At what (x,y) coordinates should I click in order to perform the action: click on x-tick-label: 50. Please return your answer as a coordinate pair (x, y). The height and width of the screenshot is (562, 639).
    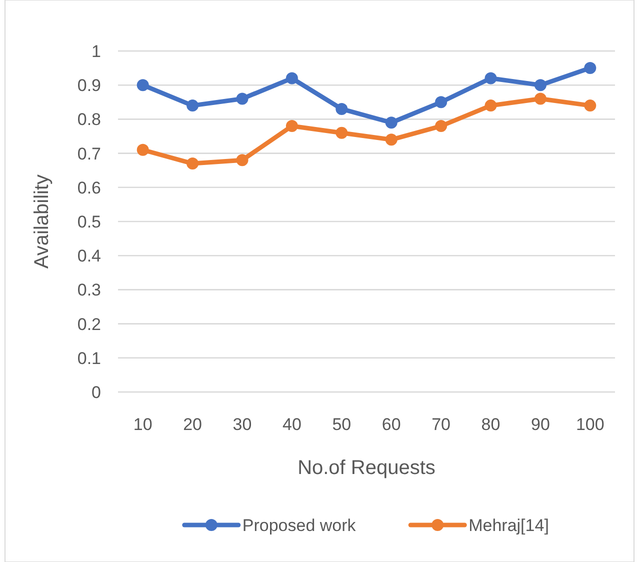
    Looking at the image, I should click on (342, 424).